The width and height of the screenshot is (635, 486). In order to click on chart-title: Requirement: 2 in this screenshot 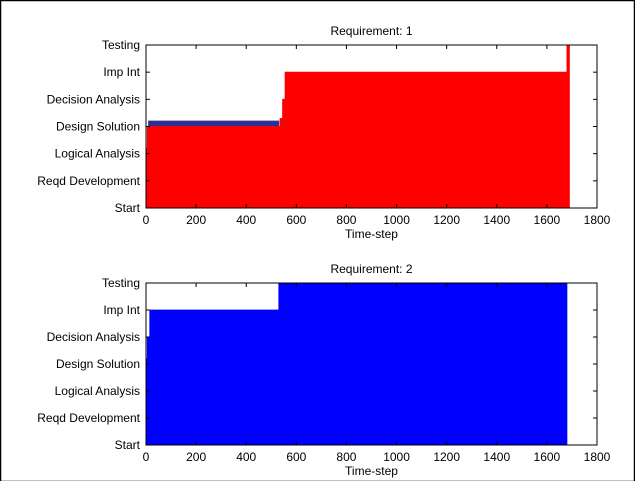, I will do `click(371, 269)`.